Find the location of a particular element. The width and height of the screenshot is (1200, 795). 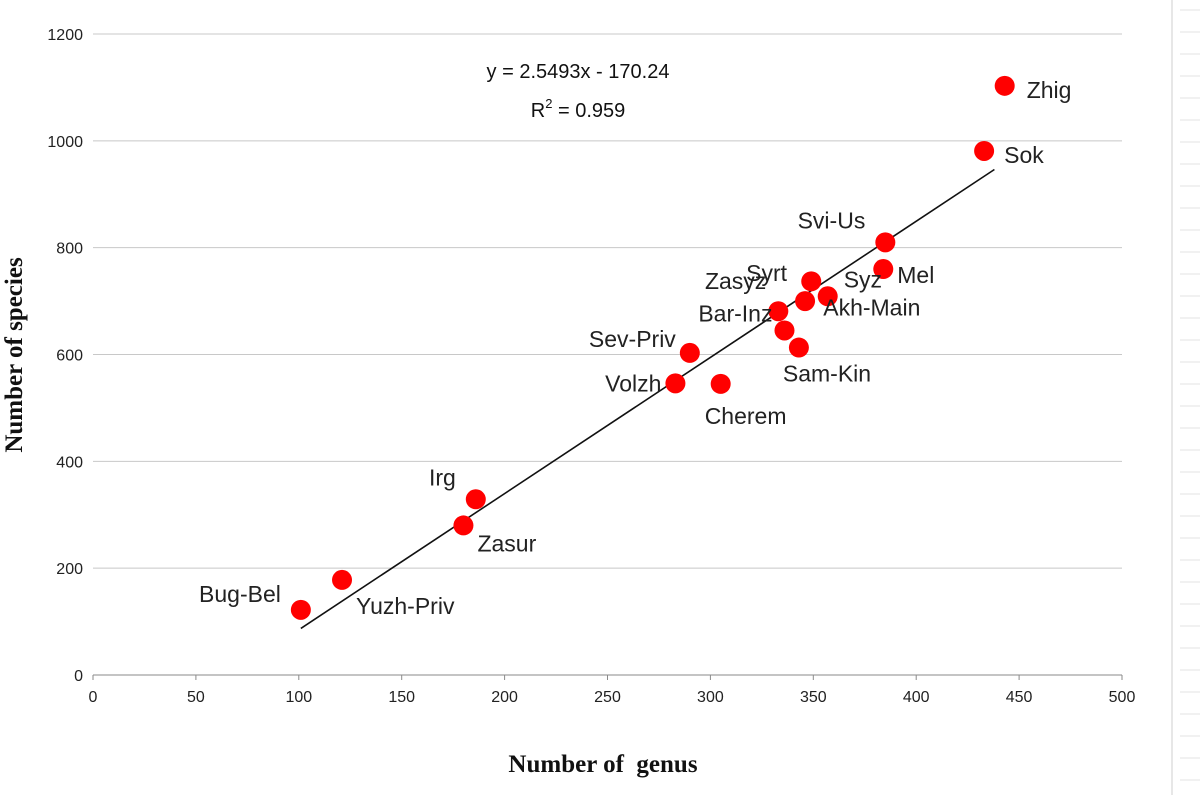

x-tick-label: 450 is located at coordinates (1019, 697).